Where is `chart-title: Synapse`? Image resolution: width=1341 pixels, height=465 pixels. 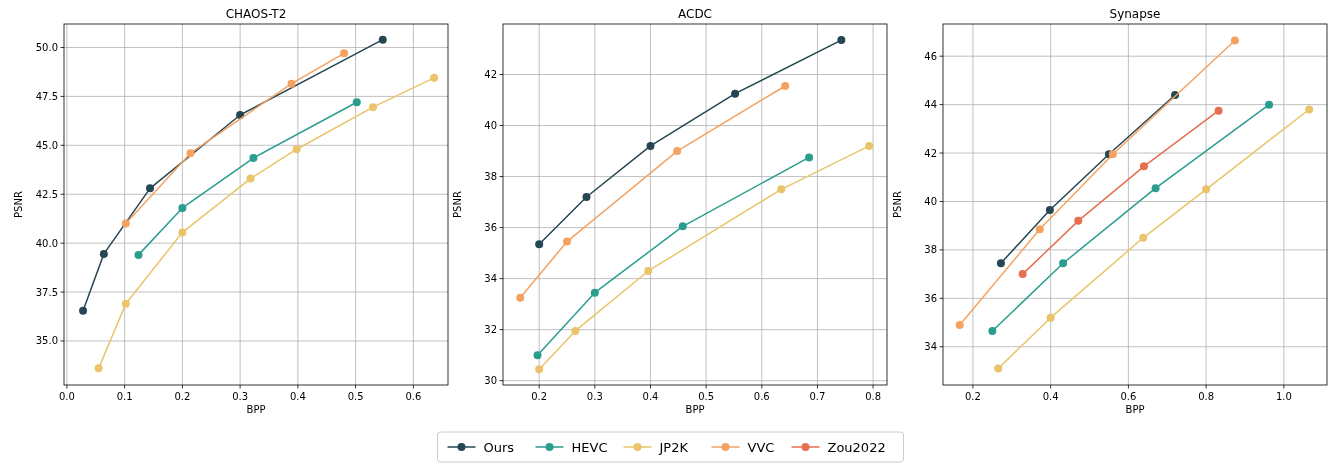
chart-title: Synapse is located at coordinates (1135, 14).